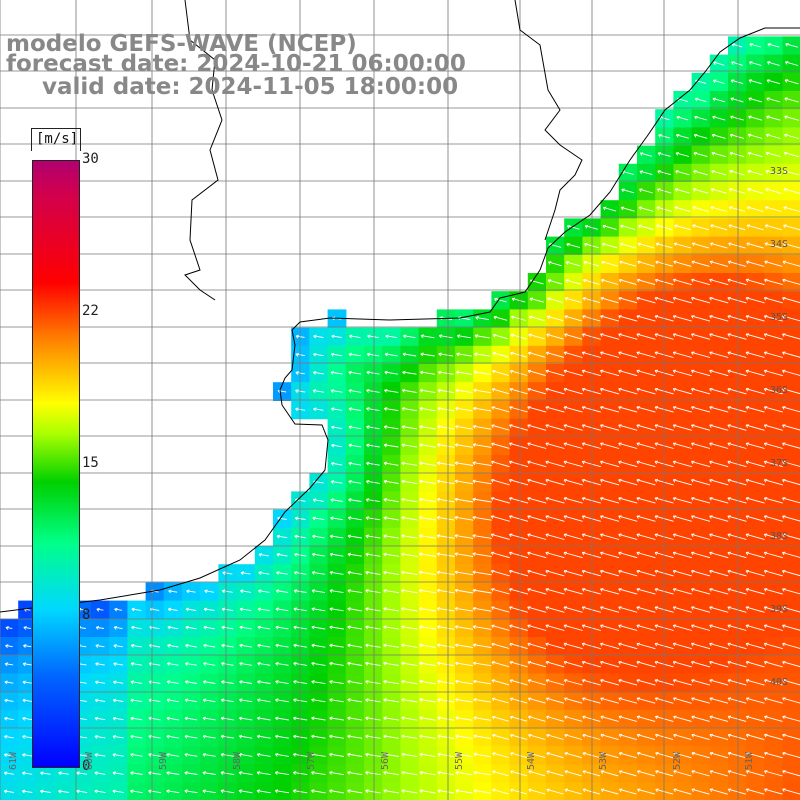 The image size is (800, 800). Describe the element at coordinates (779, 682) in the screenshot. I see `lat-label: 40S` at that location.